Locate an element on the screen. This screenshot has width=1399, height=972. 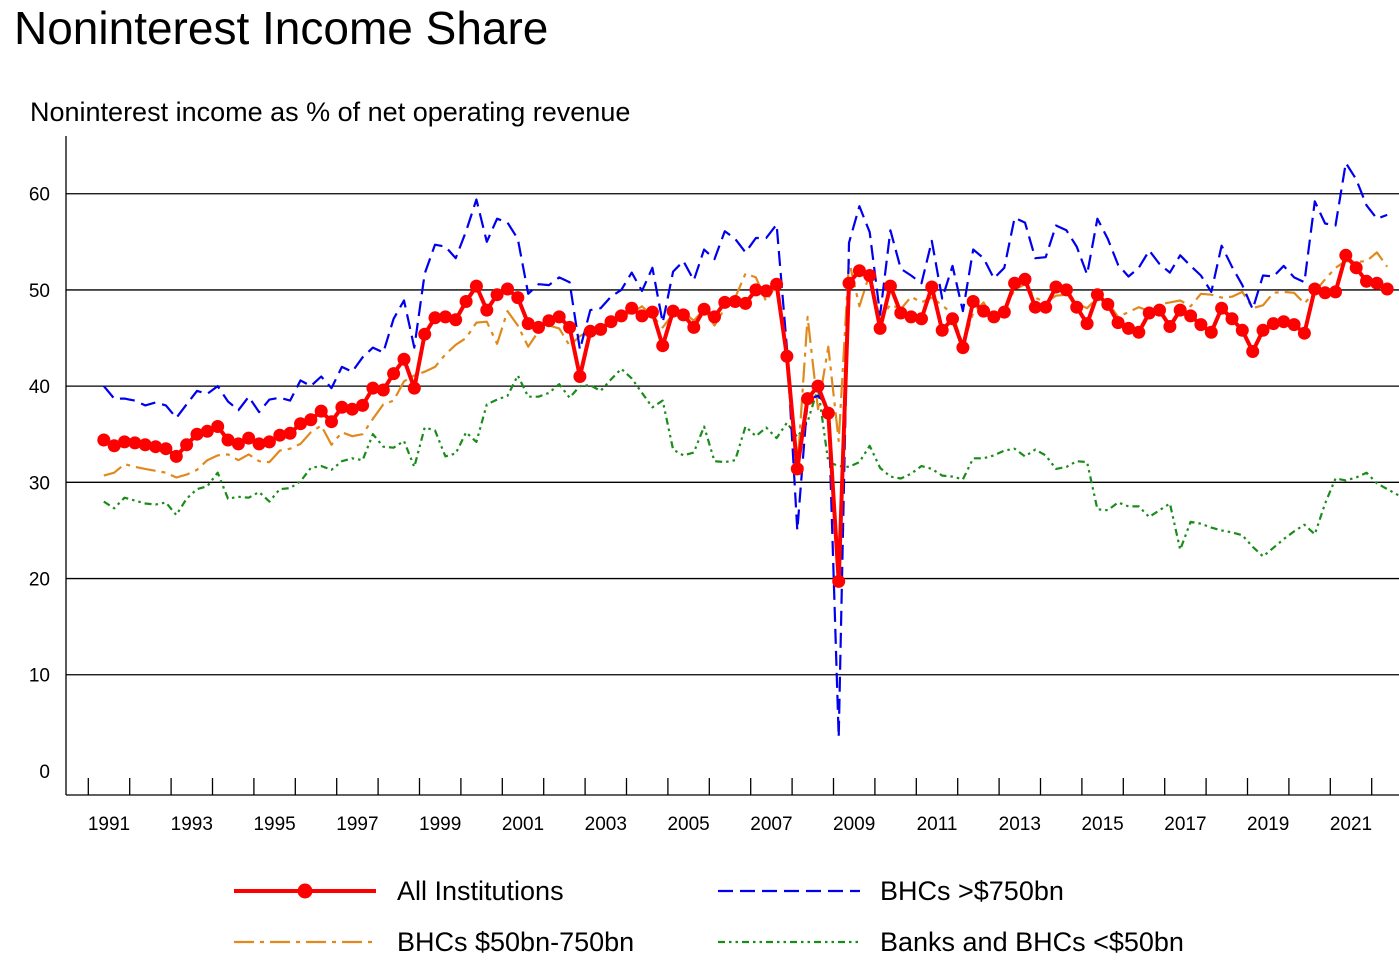
y-tick-label: 30 is located at coordinates (39, 483).